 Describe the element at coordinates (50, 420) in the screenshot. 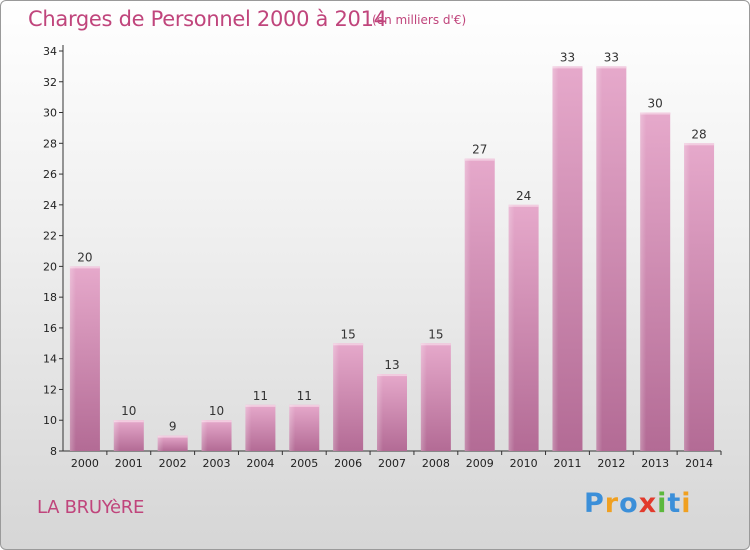

I see `y-tick-label: 10` at that location.